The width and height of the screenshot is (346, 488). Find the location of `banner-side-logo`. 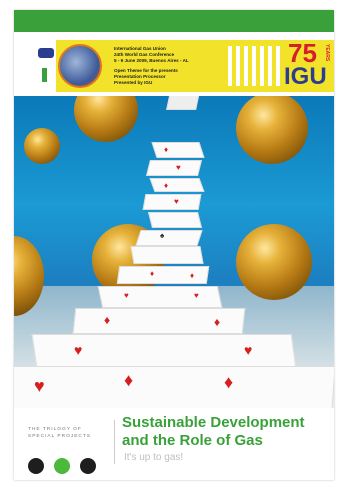

banner-side-logo is located at coordinates (45, 66).